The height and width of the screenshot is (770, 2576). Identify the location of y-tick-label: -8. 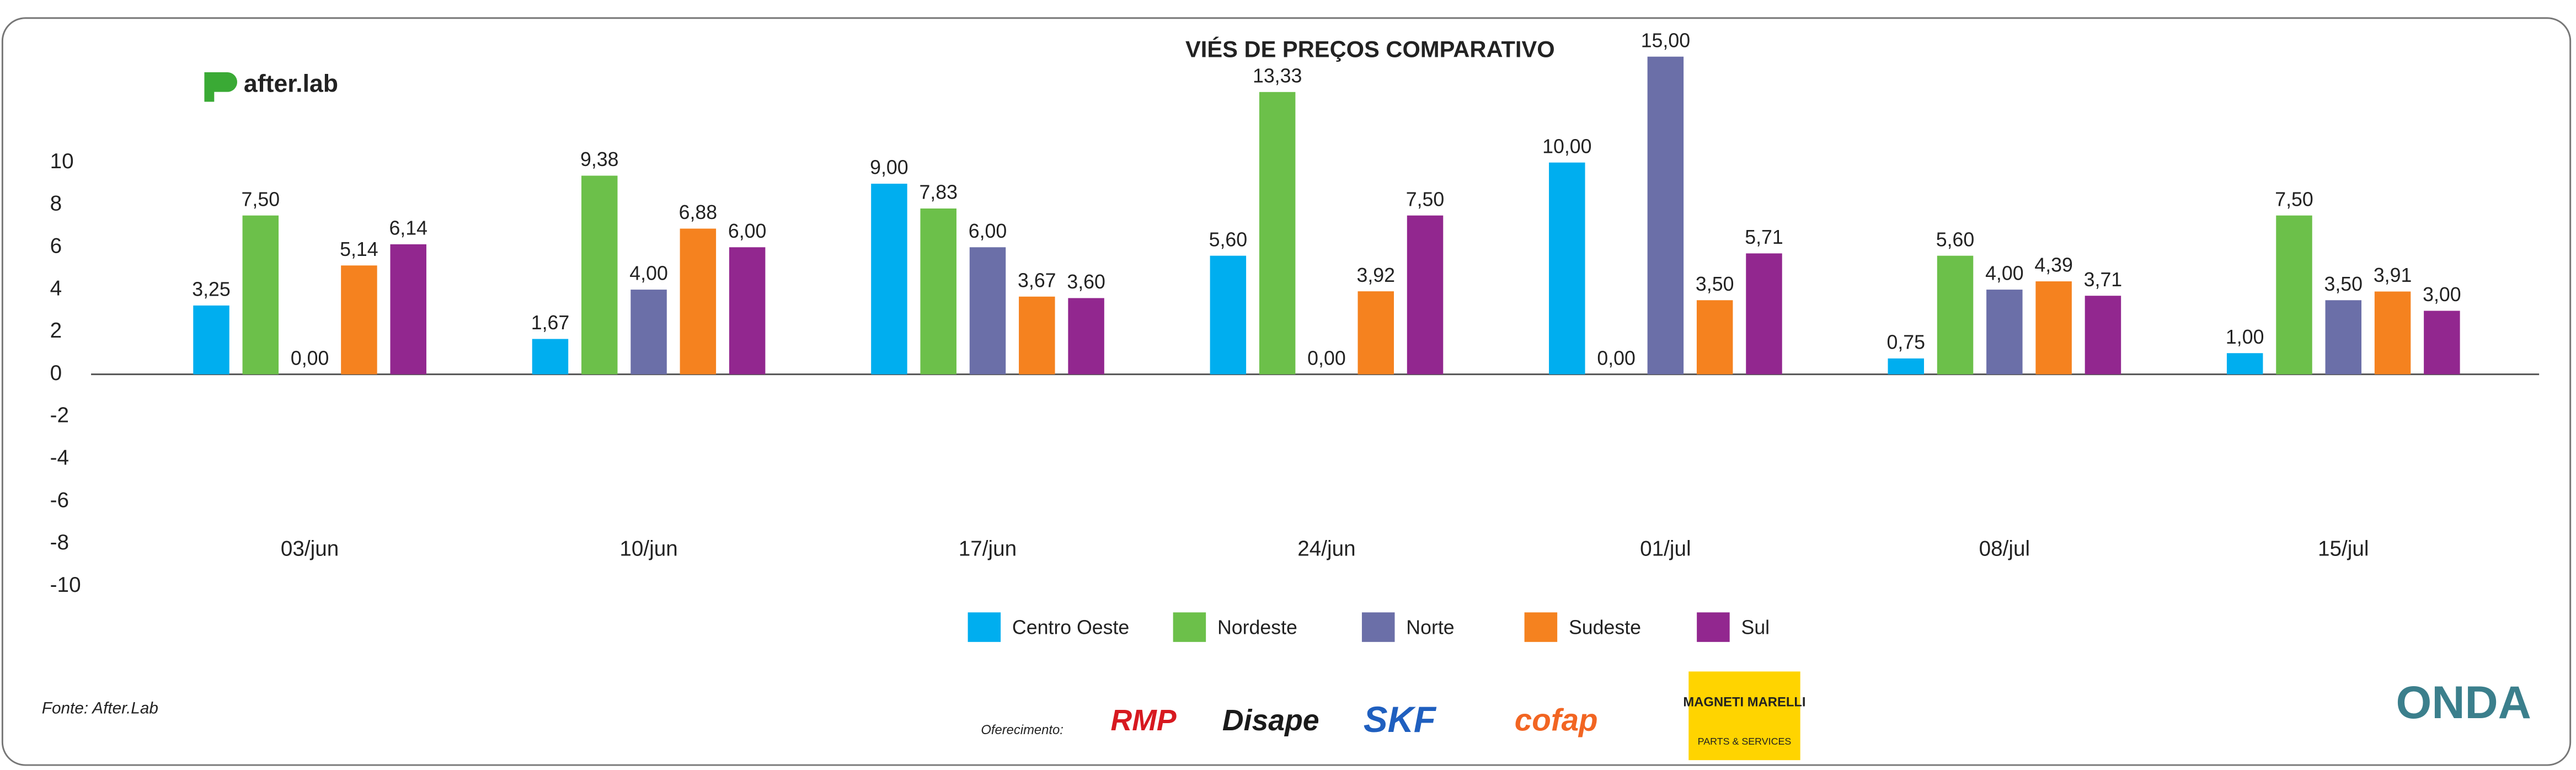
(59, 542).